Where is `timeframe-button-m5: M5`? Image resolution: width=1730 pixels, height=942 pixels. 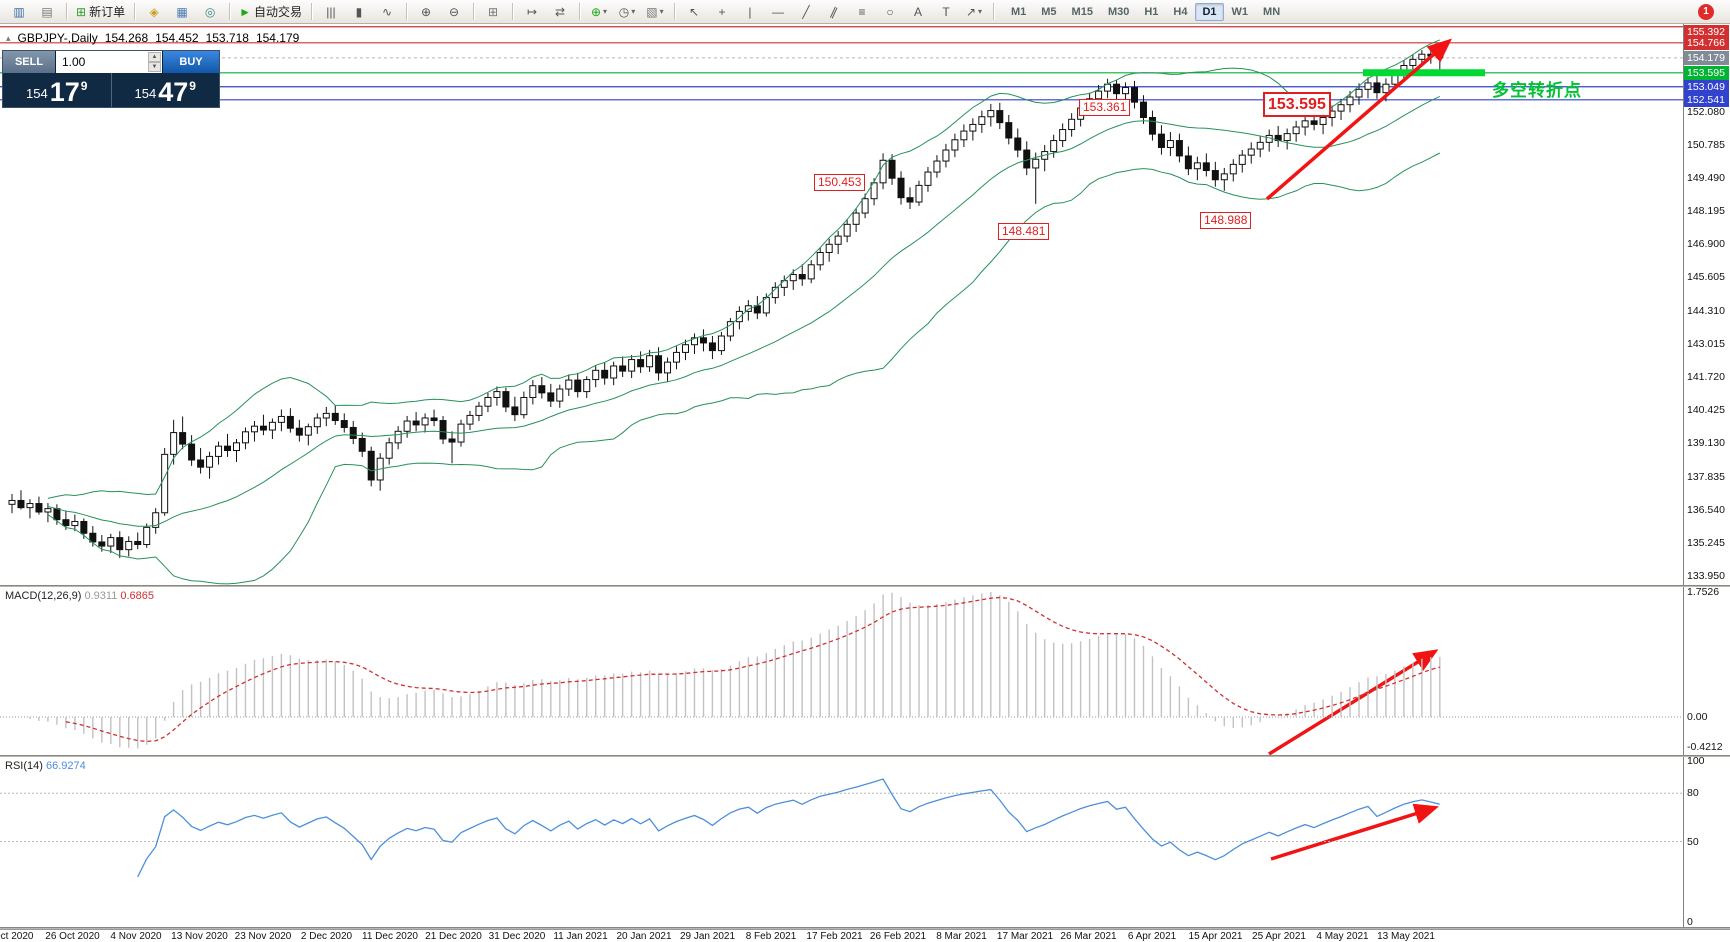 timeframe-button-m5: M5 is located at coordinates (1049, 11).